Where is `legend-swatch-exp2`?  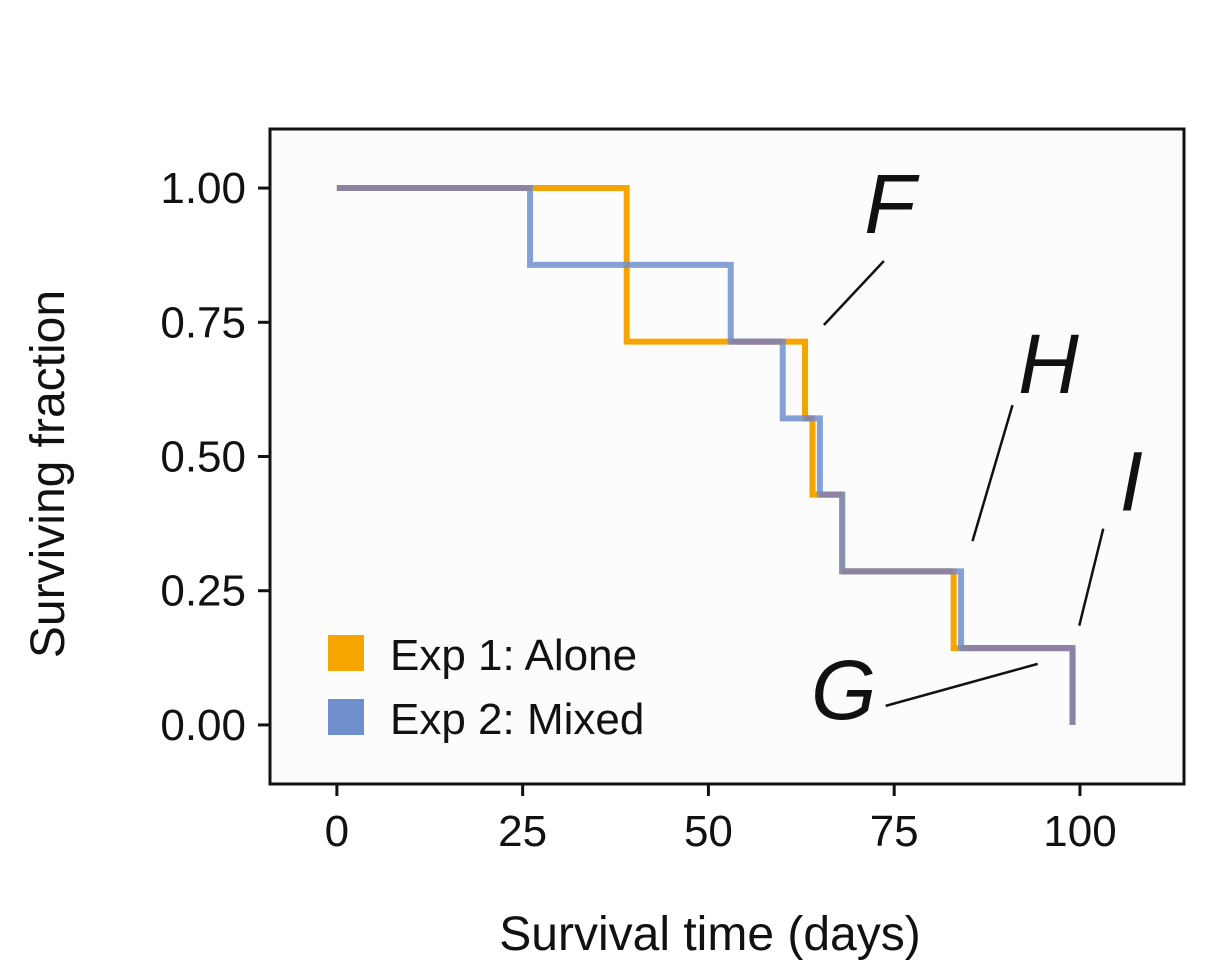
legend-swatch-exp2 is located at coordinates (346, 717).